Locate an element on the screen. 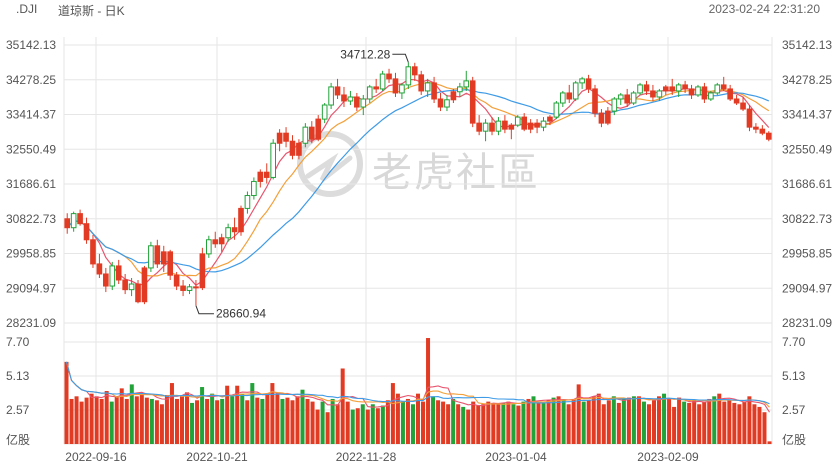 This screenshot has width=840, height=470. symbol-label: .DJI is located at coordinates (27, 9).